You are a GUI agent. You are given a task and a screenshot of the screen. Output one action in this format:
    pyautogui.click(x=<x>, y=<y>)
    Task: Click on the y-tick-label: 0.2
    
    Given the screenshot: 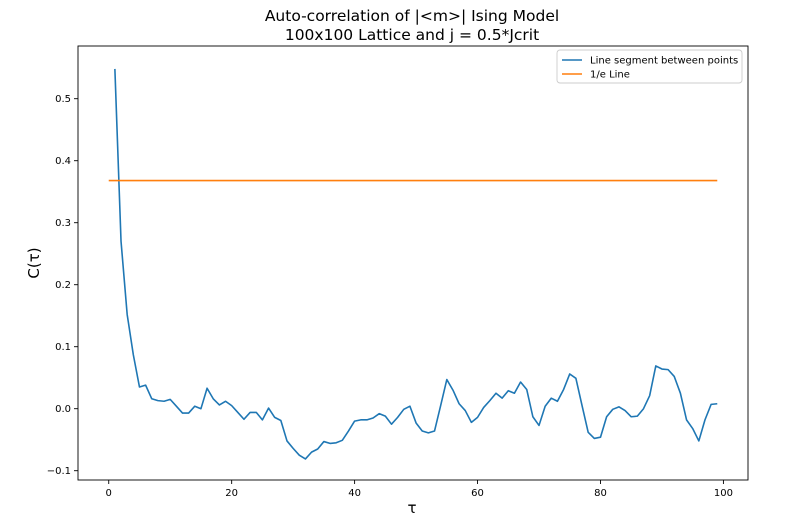 What is the action you would take?
    pyautogui.click(x=63, y=285)
    